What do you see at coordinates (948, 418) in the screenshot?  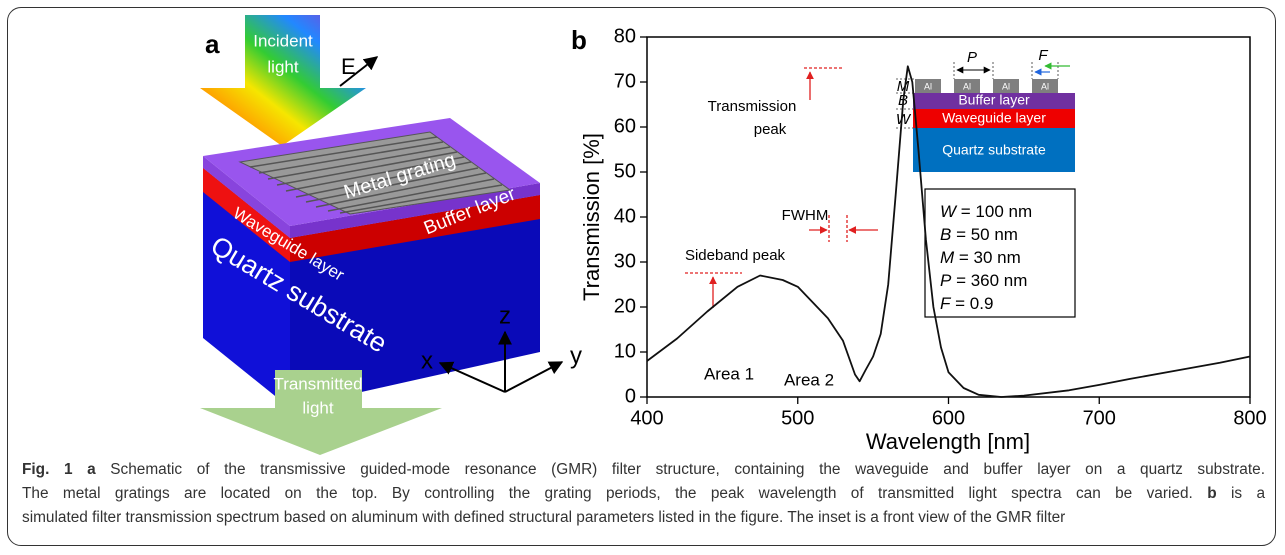 I see `x-tick-label: 600` at bounding box center [948, 418].